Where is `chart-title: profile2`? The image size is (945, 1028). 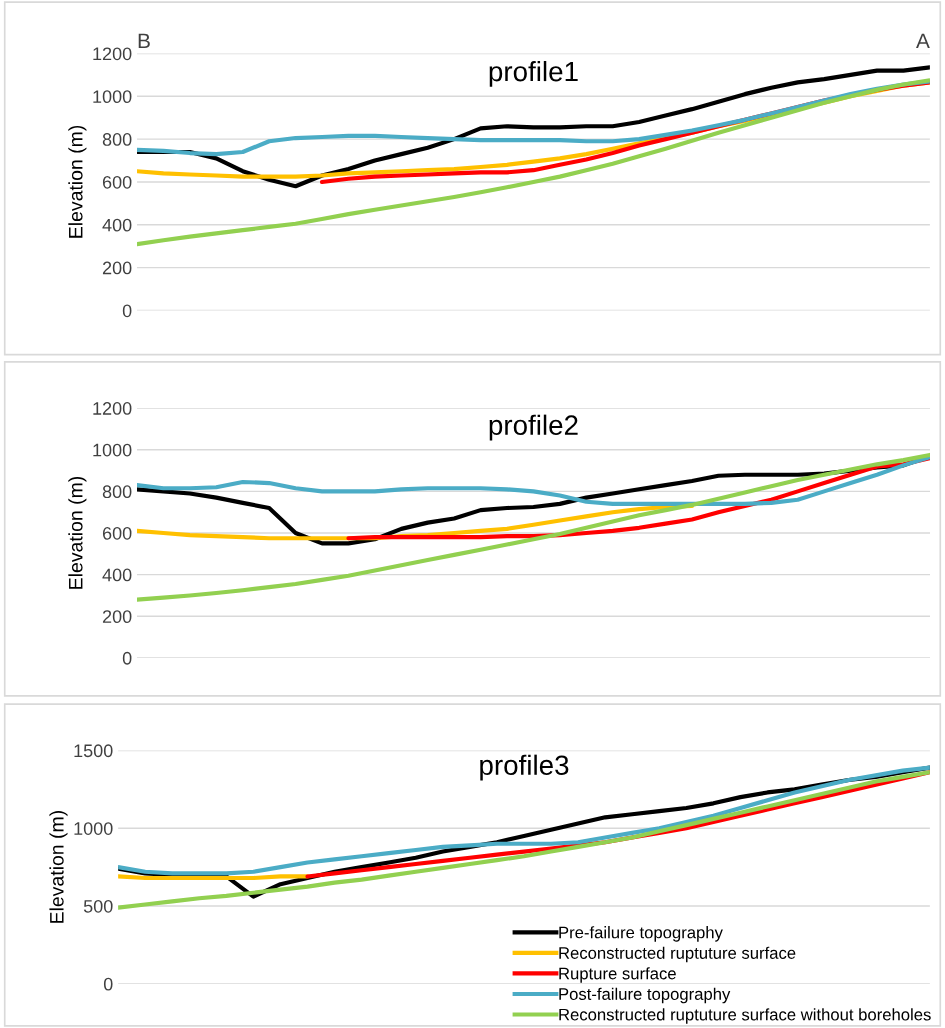 chart-title: profile2 is located at coordinates (533, 427).